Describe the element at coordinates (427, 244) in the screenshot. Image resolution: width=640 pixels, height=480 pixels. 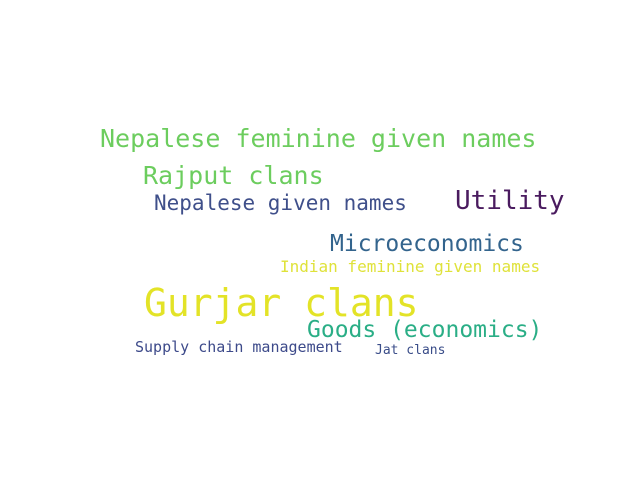
I see `word-microeconomics: Microeconomics` at that location.